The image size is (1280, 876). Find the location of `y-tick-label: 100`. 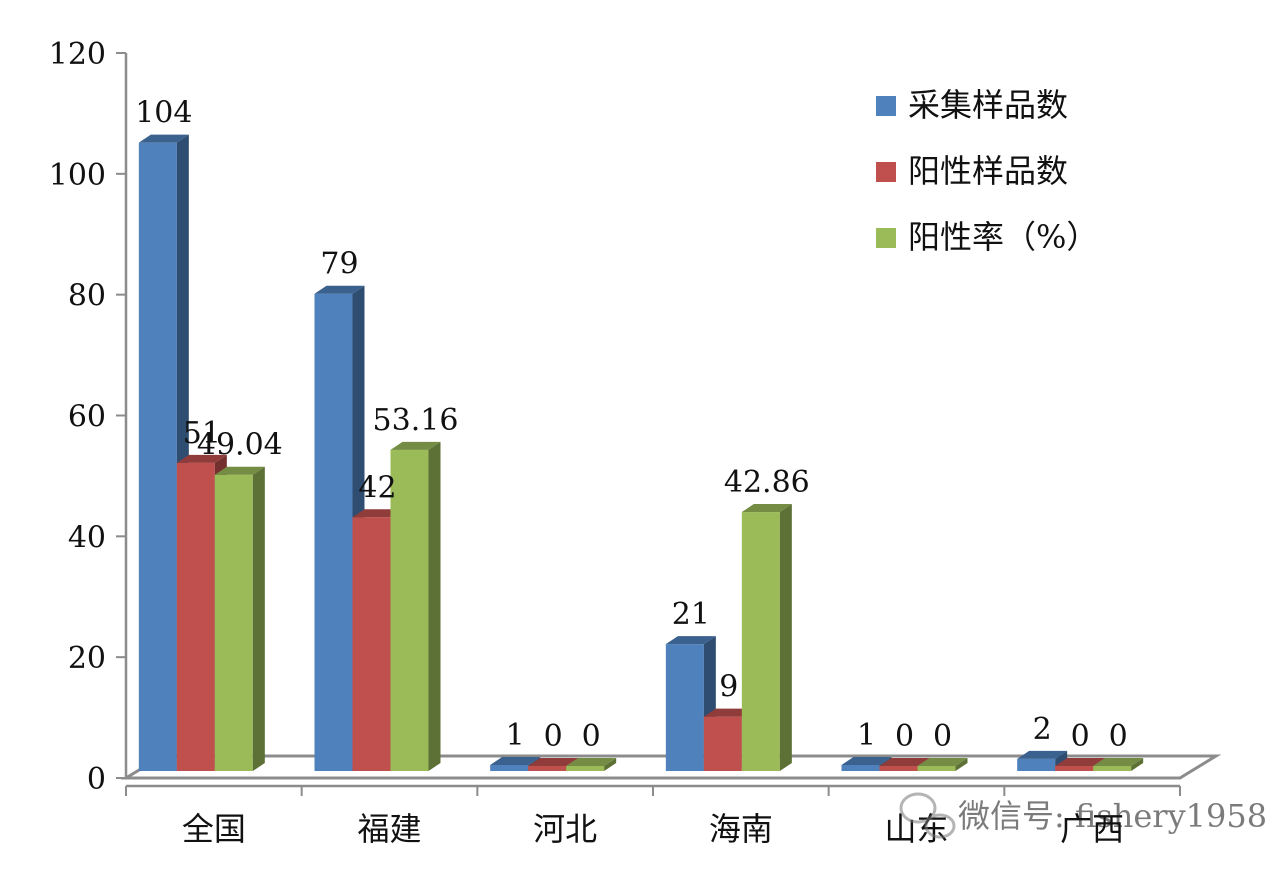

y-tick-label: 100 is located at coordinates (77, 175).